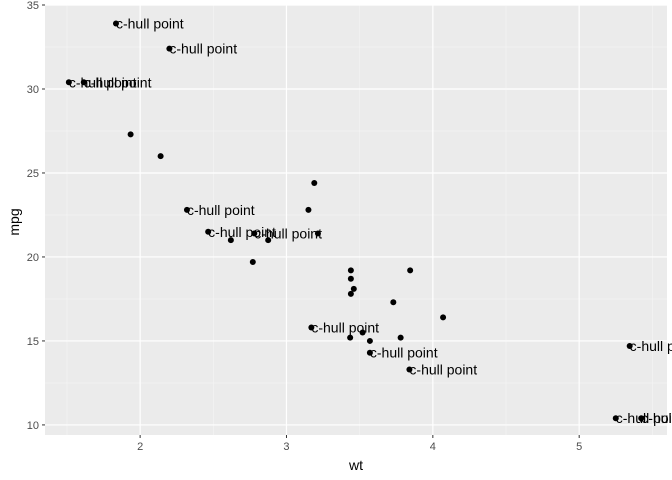 The height and width of the screenshot is (480, 672). I want to click on x-tick-label: 3, so click(286, 447).